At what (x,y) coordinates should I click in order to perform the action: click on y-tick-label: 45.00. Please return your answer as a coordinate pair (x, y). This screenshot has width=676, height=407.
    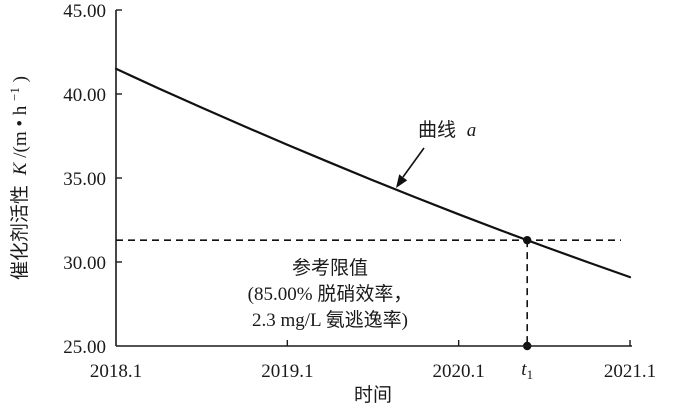
    Looking at the image, I should click on (84, 11).